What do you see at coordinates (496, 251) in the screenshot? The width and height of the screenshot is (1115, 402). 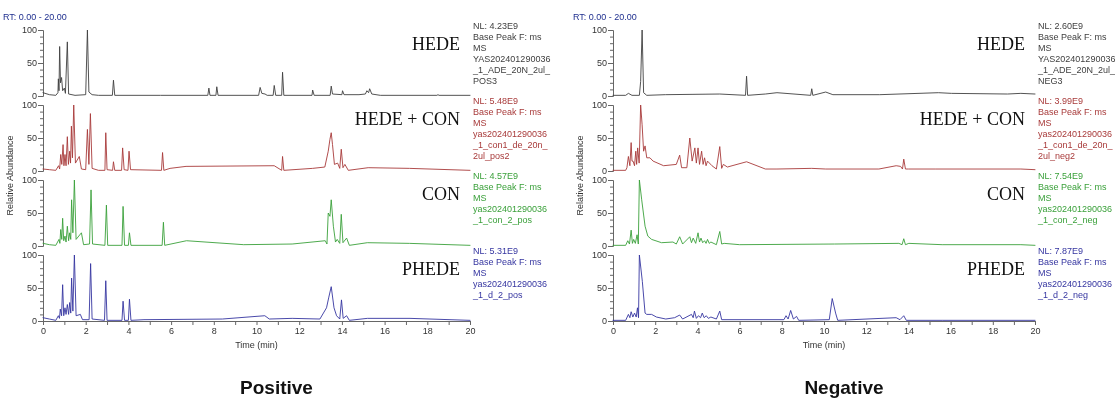 I see `text: NL: 5.31E9` at bounding box center [496, 251].